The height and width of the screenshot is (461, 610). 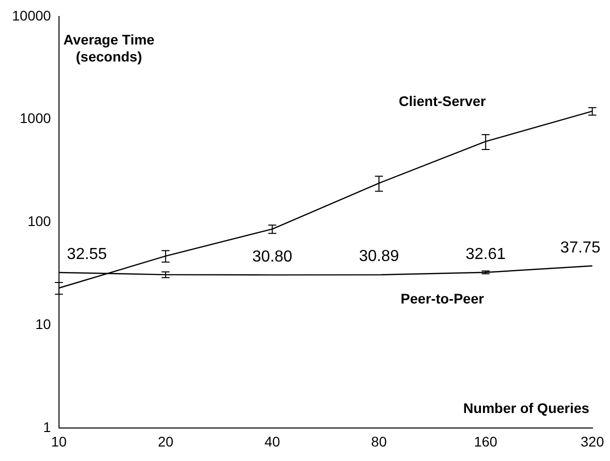 I want to click on y-tick-label: 1000, so click(x=36, y=118).